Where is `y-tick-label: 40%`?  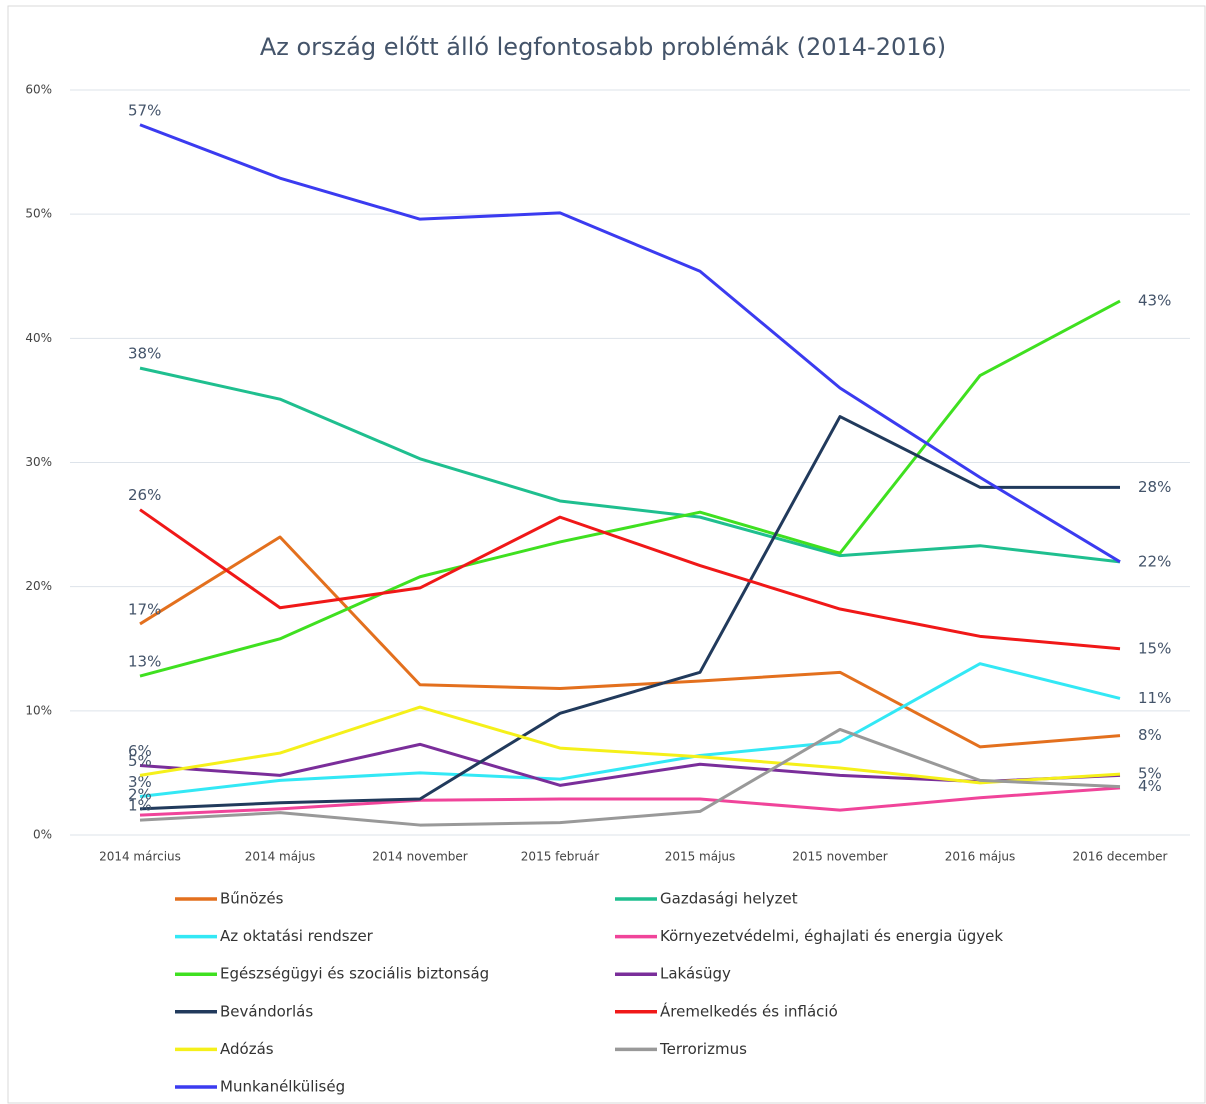
y-tick-label: 40% is located at coordinates (38, 338).